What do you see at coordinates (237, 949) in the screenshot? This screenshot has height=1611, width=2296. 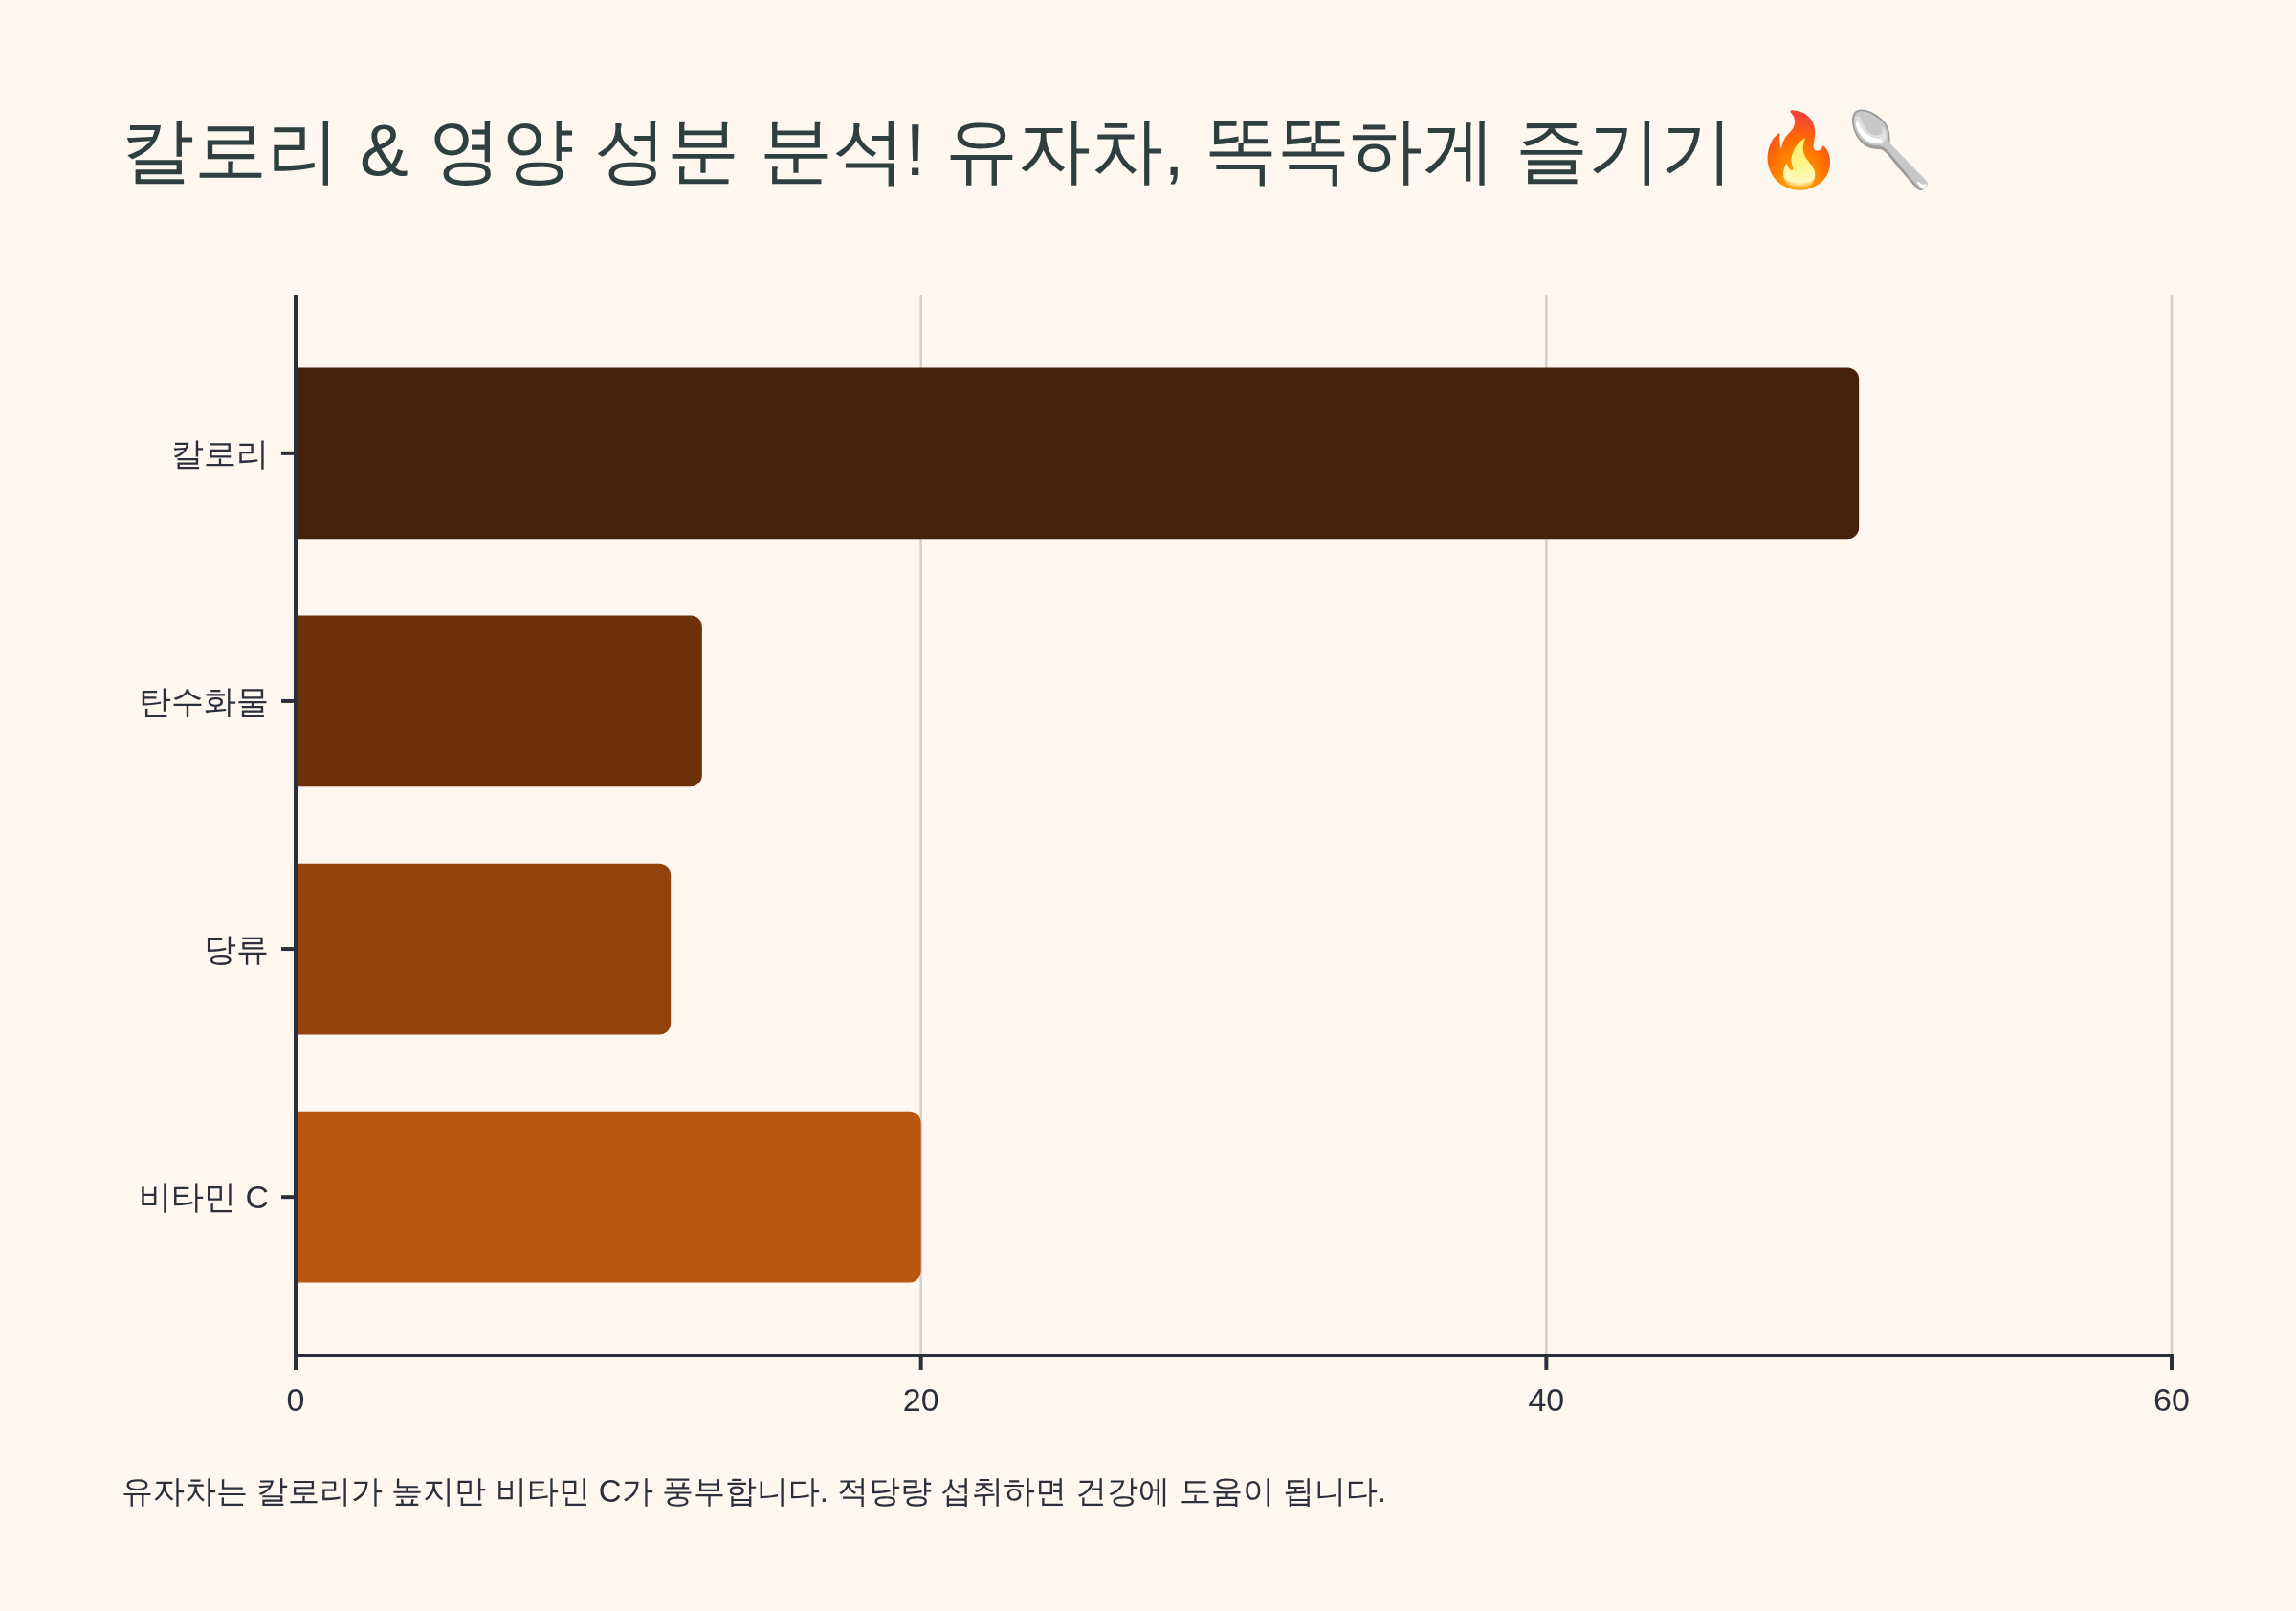 I see `y-tick-label: 당류` at bounding box center [237, 949].